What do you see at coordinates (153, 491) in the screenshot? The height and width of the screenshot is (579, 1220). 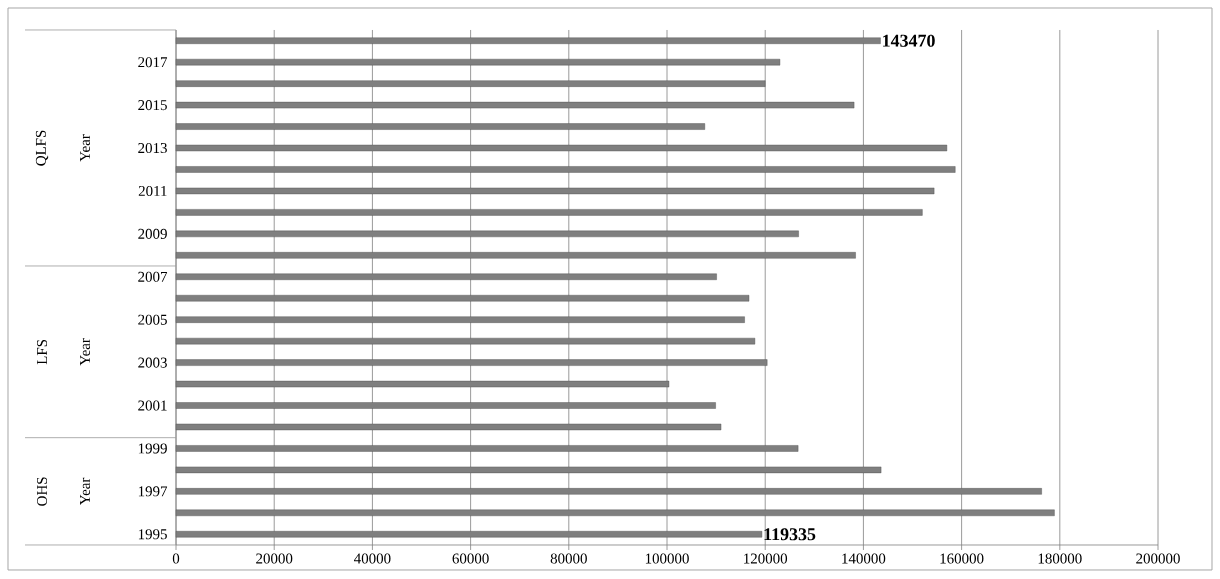 I see `y-tick-label: 1997` at bounding box center [153, 491].